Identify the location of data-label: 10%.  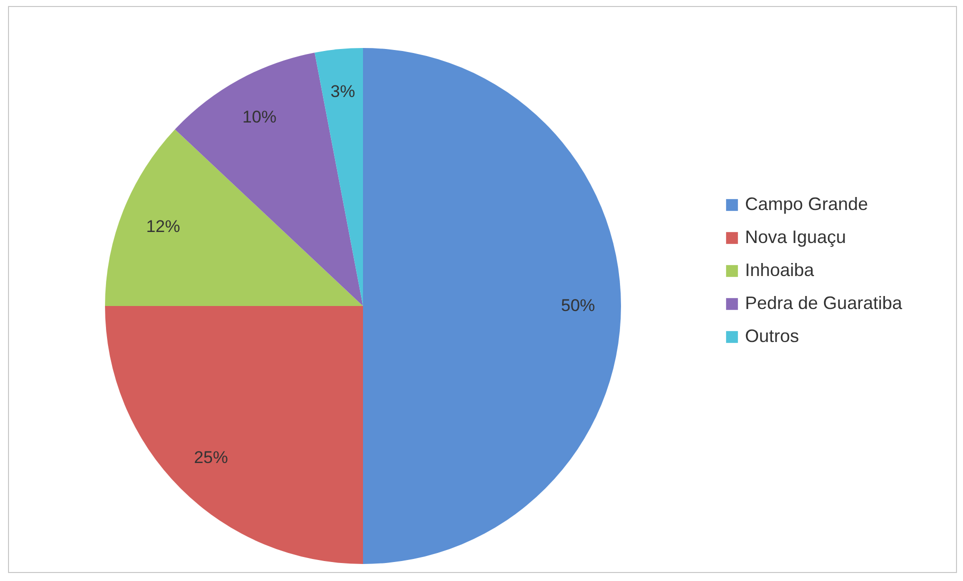
(259, 117).